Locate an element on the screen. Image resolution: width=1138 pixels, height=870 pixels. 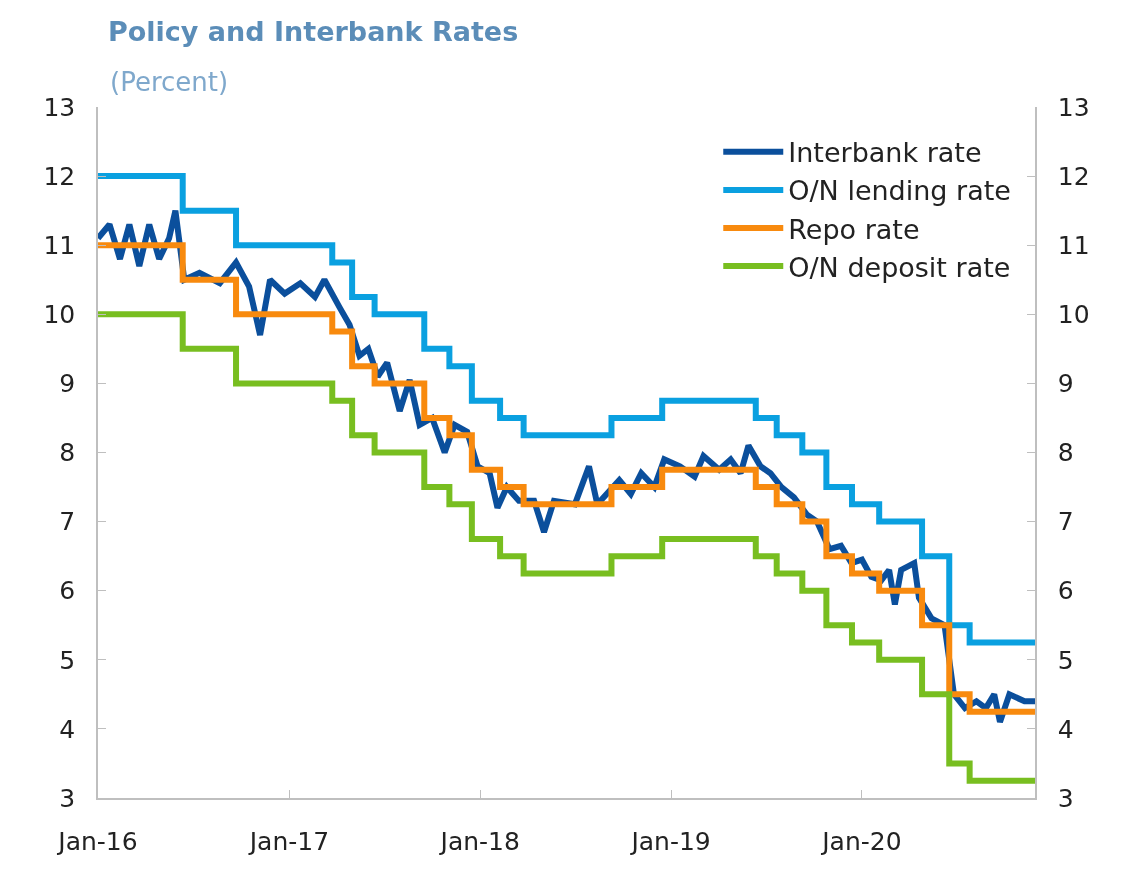
y-tick-label: 7 is located at coordinates (67, 522).